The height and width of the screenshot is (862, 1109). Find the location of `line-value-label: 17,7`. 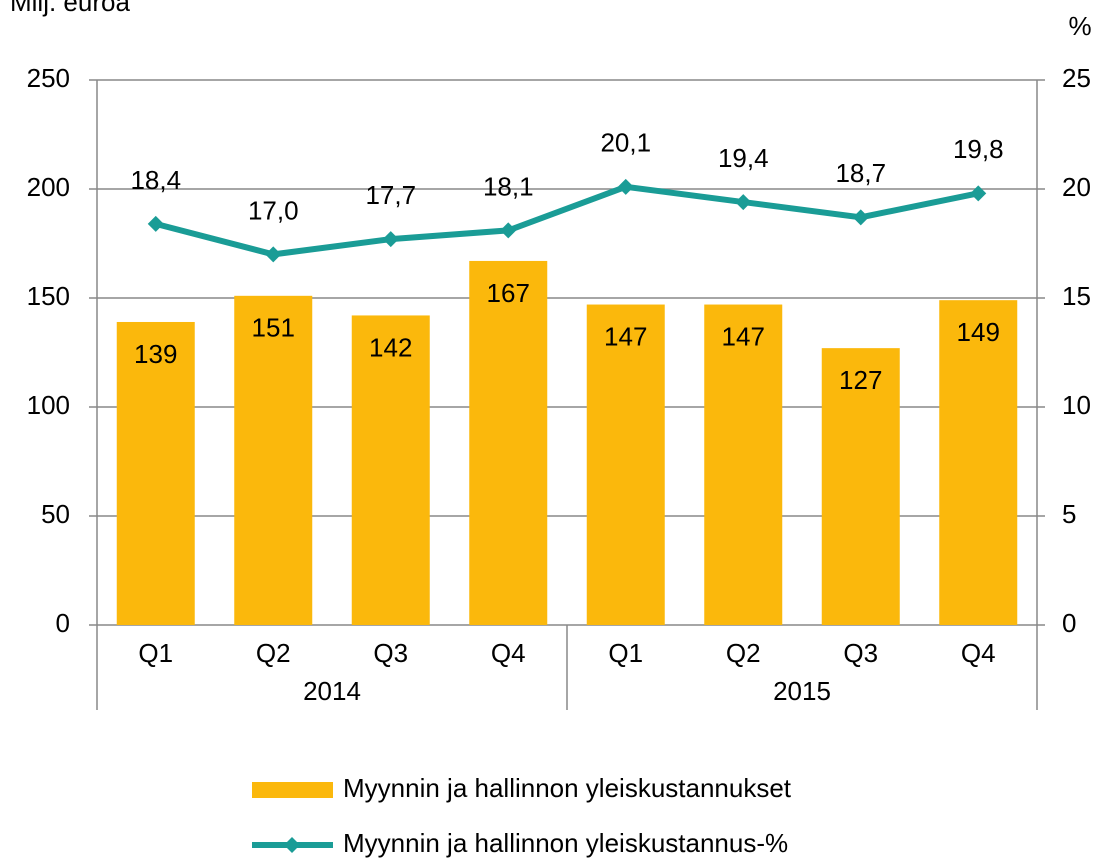

line-value-label: 17,7 is located at coordinates (390, 195).